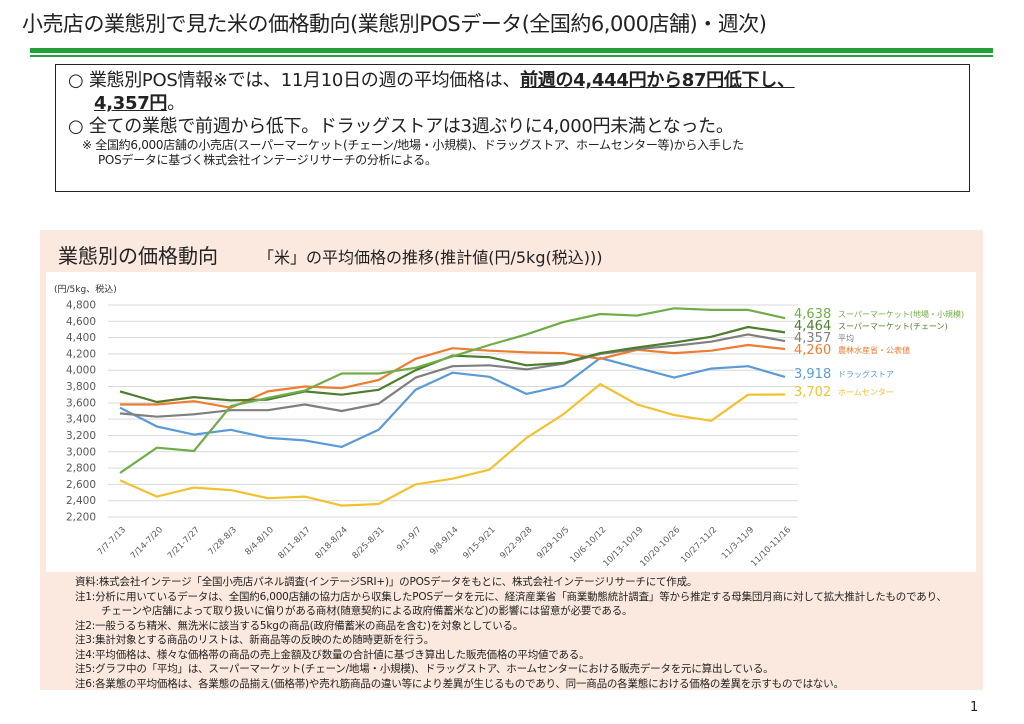 Image resolution: width=1024 pixels, height=724 pixels. Describe the element at coordinates (974, 707) in the screenshot. I see `page-number: 1` at that location.